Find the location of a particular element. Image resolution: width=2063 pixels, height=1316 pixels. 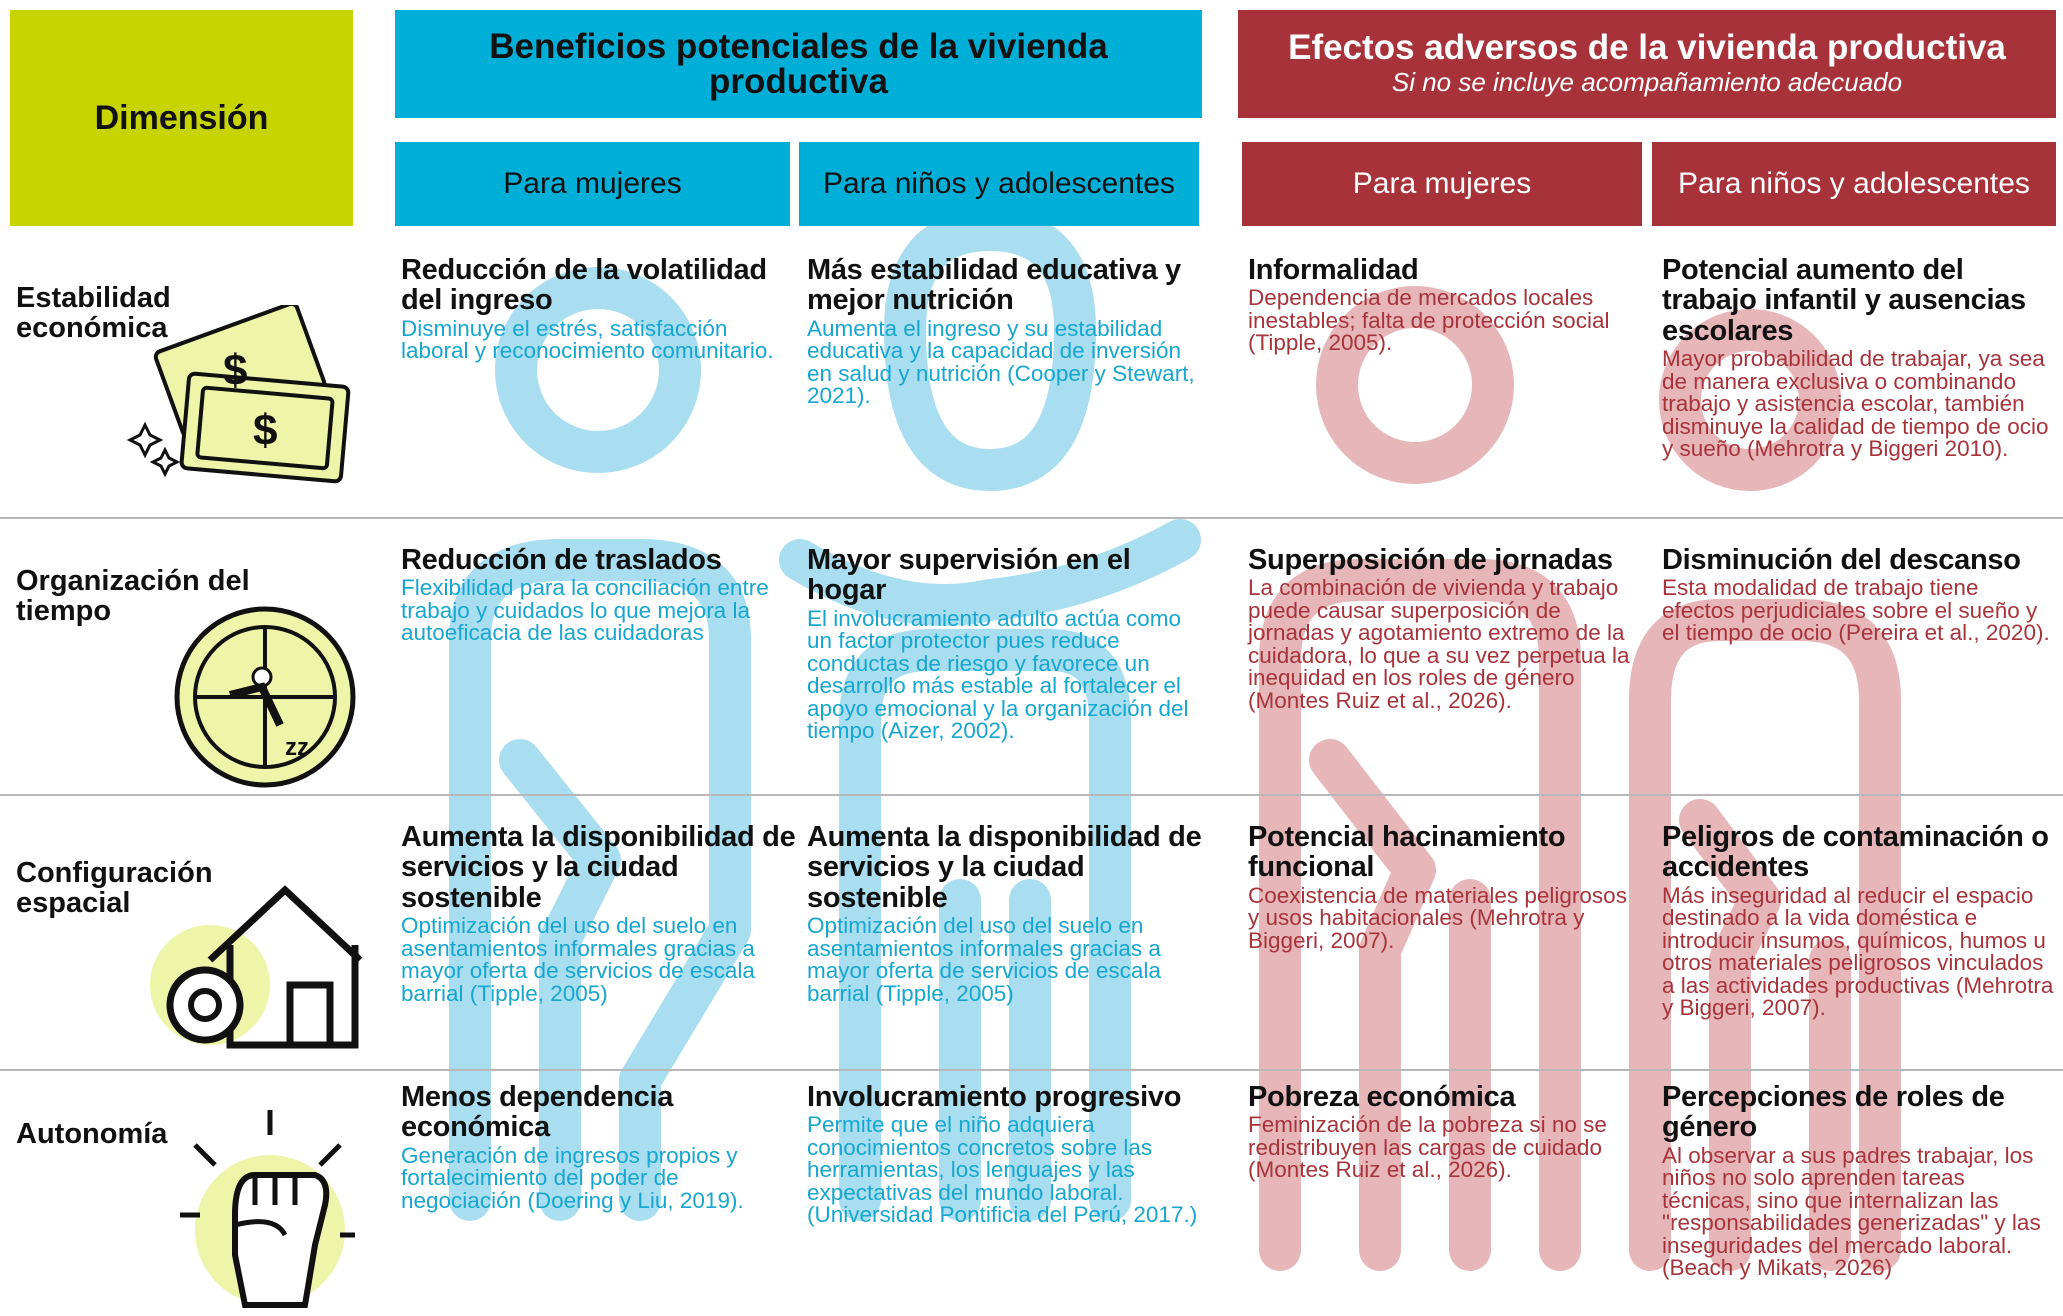

dimension-label: Autonomía is located at coordinates (92, 1134).